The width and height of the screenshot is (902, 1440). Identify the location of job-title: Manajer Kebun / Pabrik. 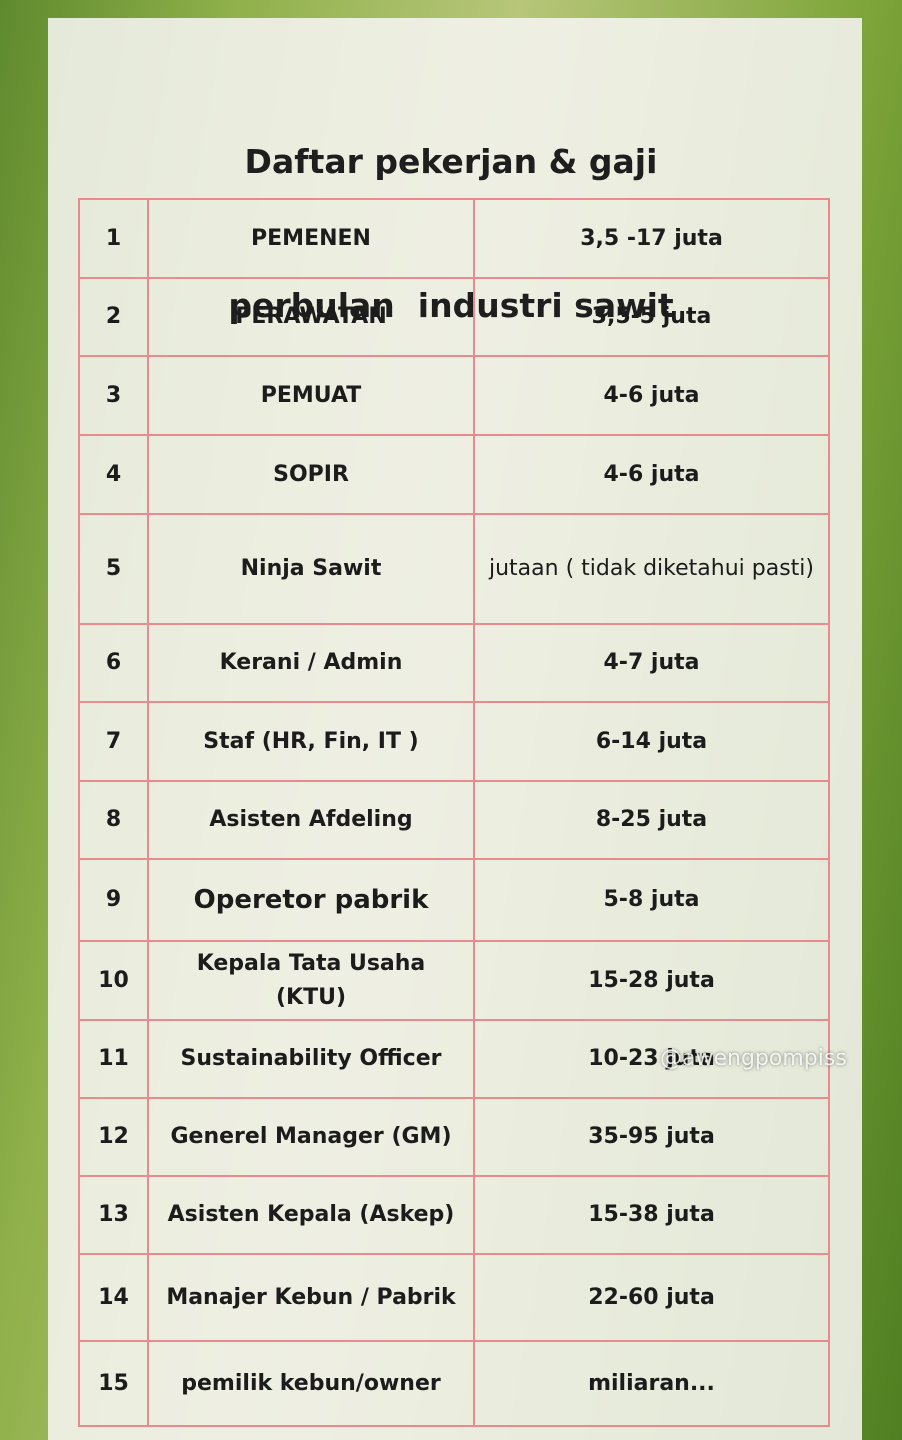
(311, 1297).